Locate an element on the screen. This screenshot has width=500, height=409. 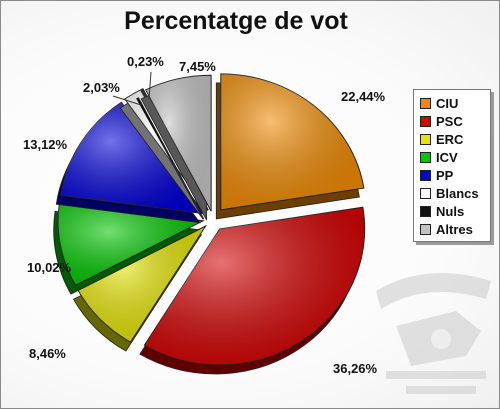
pie-slice-erc-shading is located at coordinates (142, 284).